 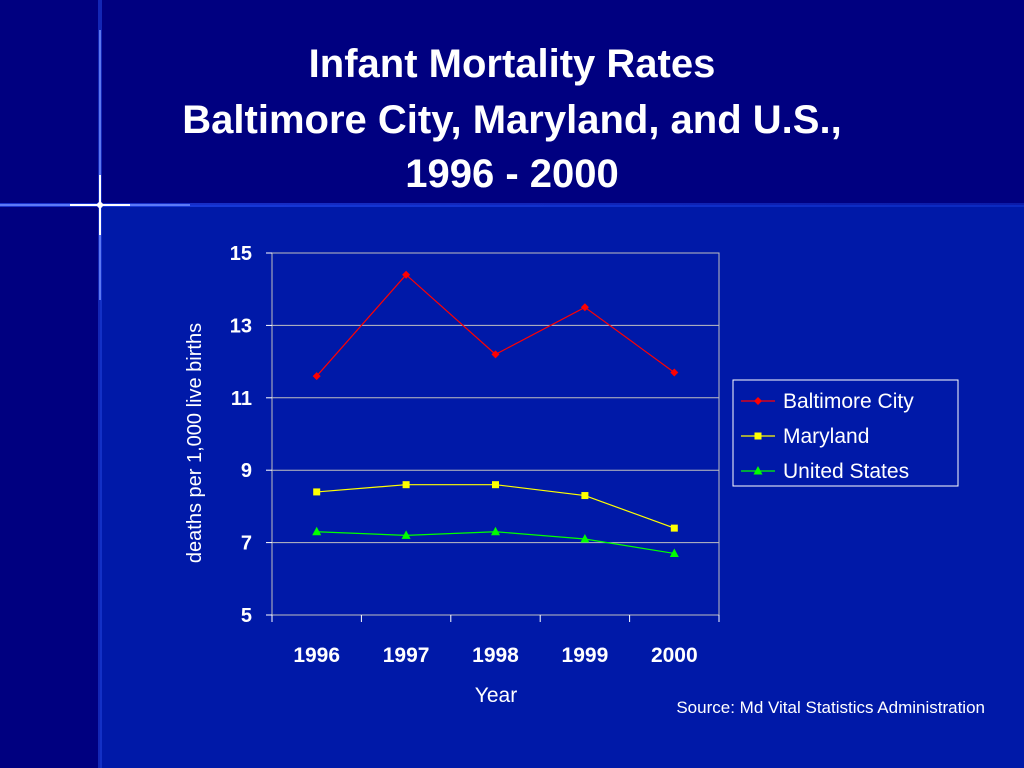 What do you see at coordinates (241, 399) in the screenshot?
I see `y-tick-label: 11` at bounding box center [241, 399].